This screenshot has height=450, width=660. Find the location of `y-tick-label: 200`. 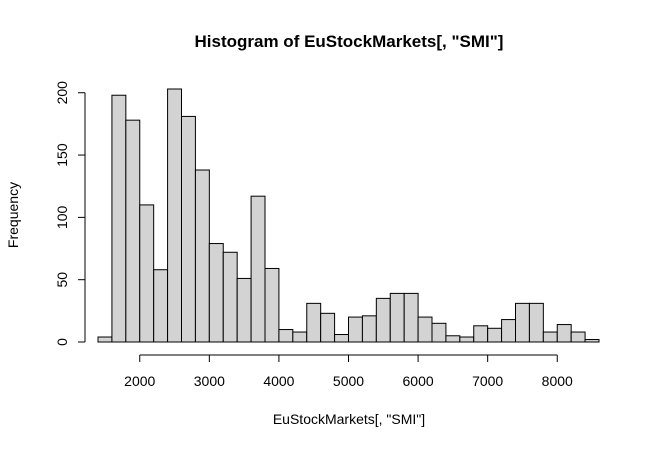

y-tick-label: 200 is located at coordinates (62, 93).